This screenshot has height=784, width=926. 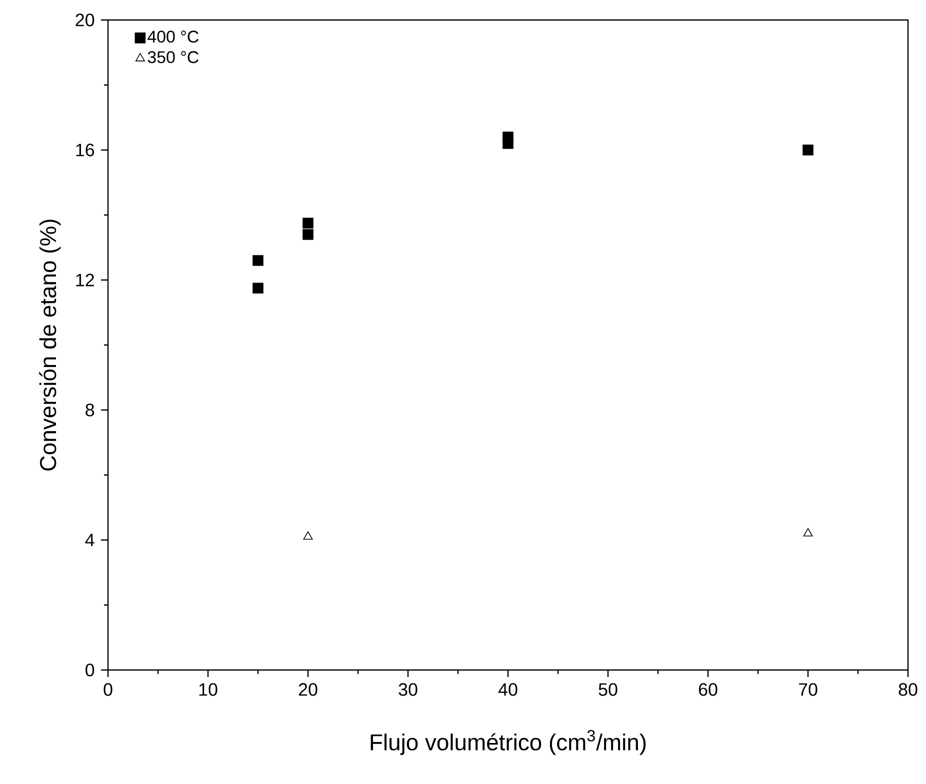 I want to click on y-axis-title: Conversión de etano (%), so click(x=50, y=345).